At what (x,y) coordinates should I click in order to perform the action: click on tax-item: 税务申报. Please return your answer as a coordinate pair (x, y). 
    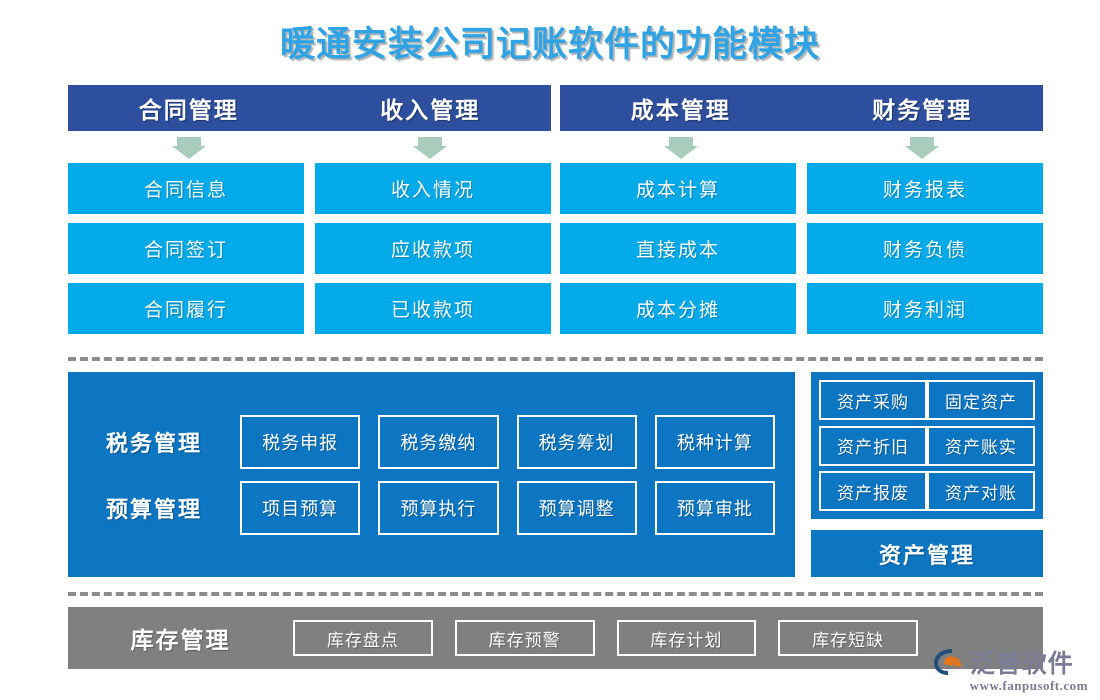
    Looking at the image, I should click on (300, 441).